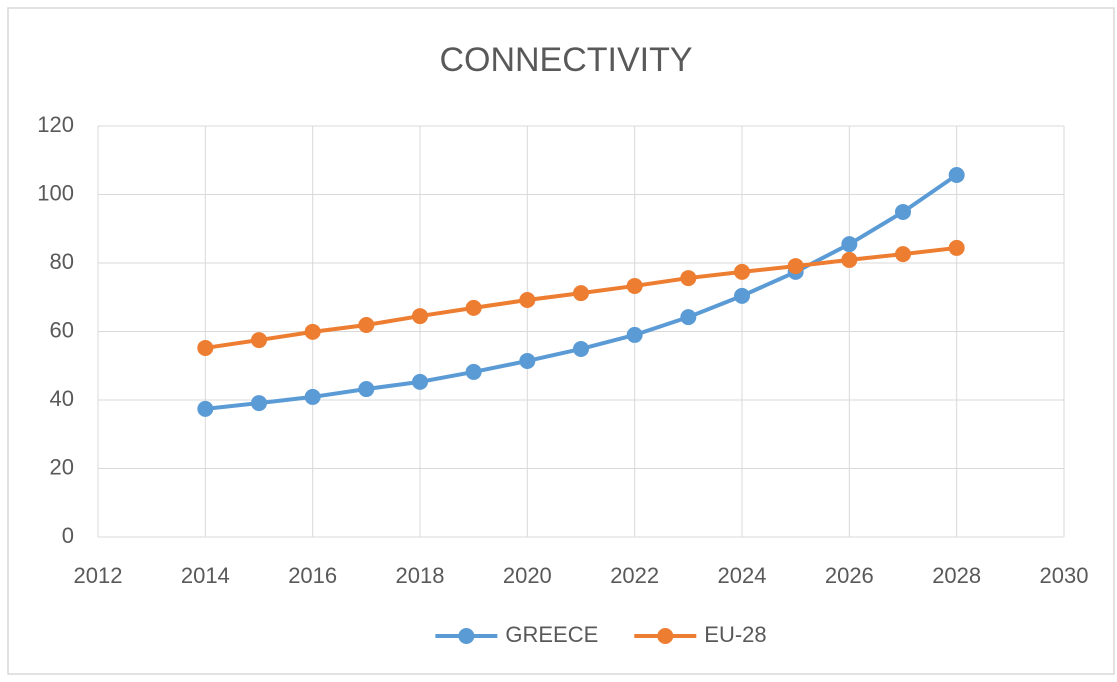 This screenshot has height=682, width=1117. I want to click on y-tick-label: 100, so click(55, 192).